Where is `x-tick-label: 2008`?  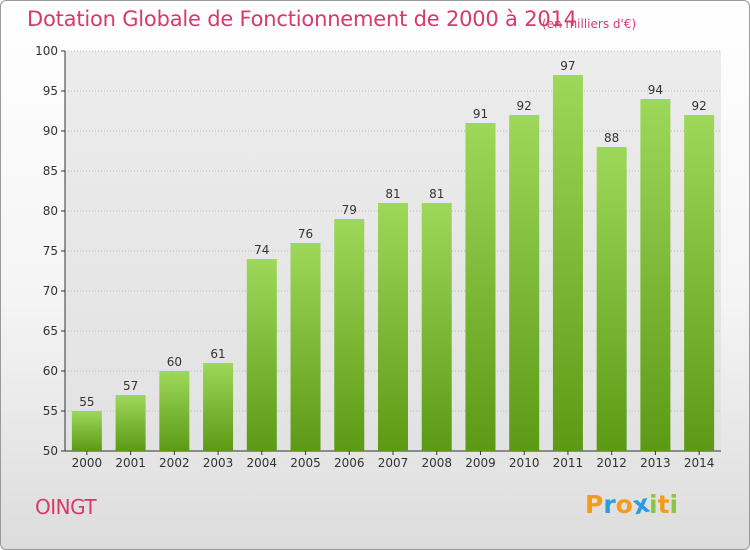 x-tick-label: 2008 is located at coordinates (436, 463).